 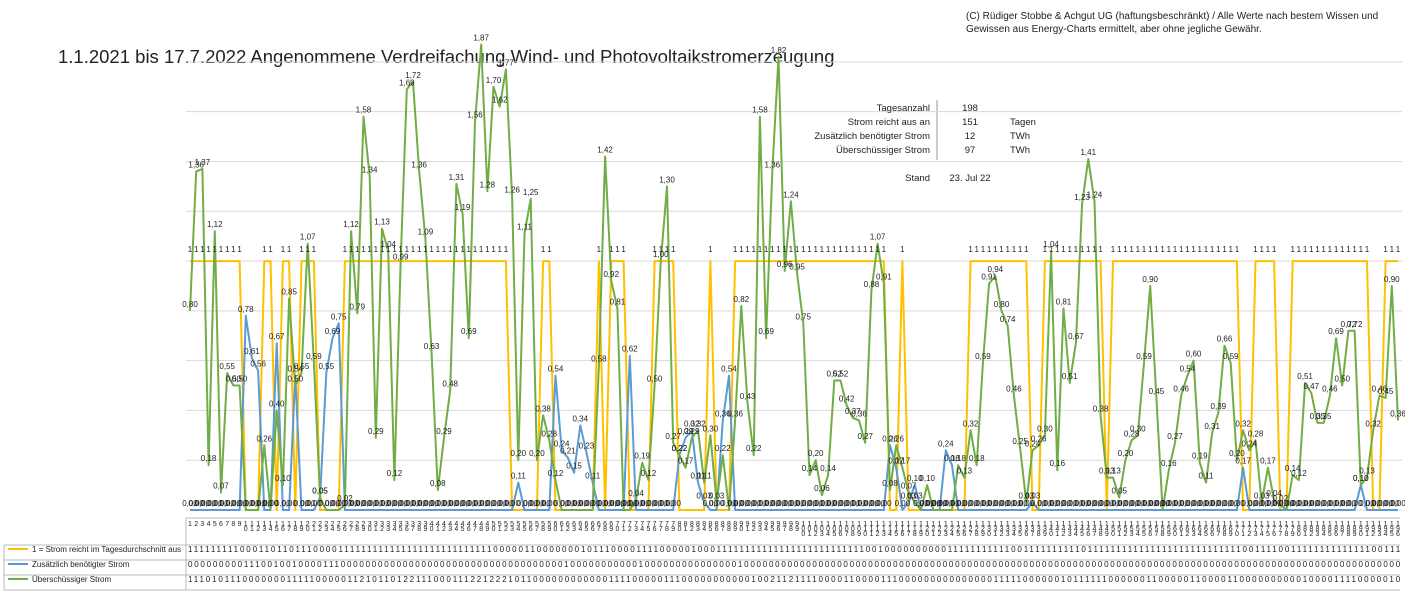 What do you see at coordinates (742, 299) in the screenshot?
I see `data-label: 0,82` at bounding box center [742, 299].